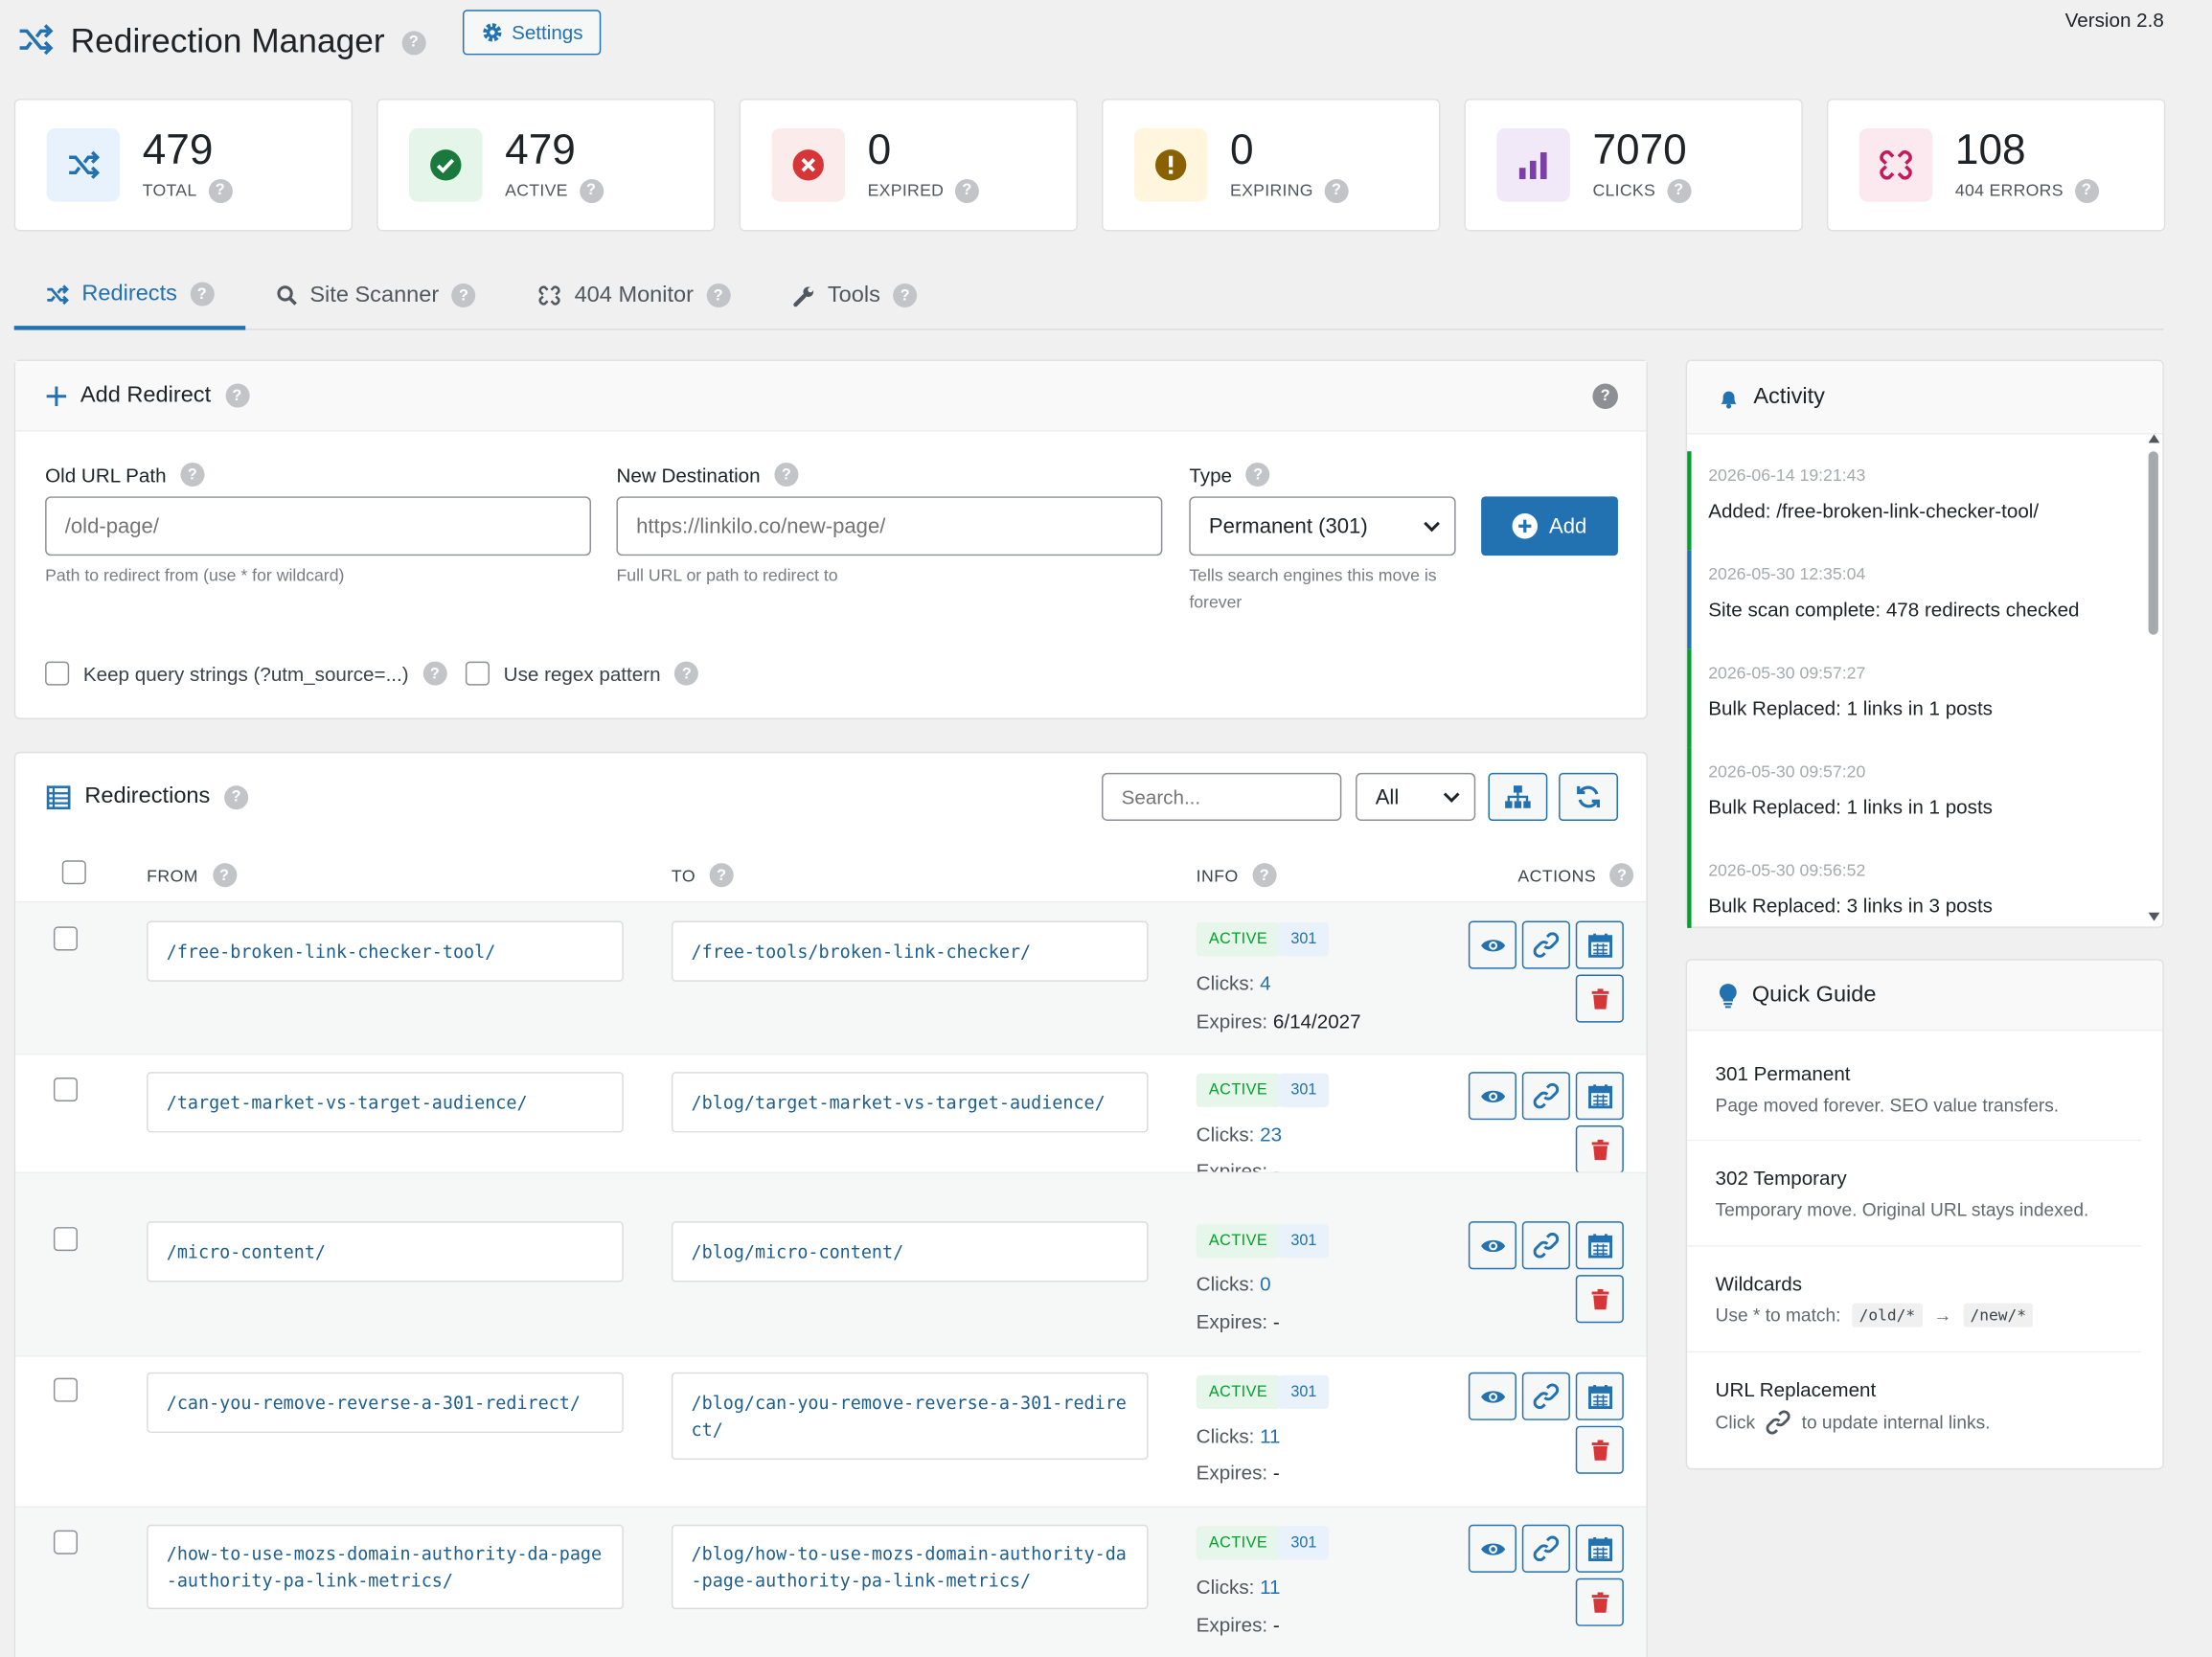  Describe the element at coordinates (855, 295) in the screenshot. I see `tab-tools: Tools ?` at that location.